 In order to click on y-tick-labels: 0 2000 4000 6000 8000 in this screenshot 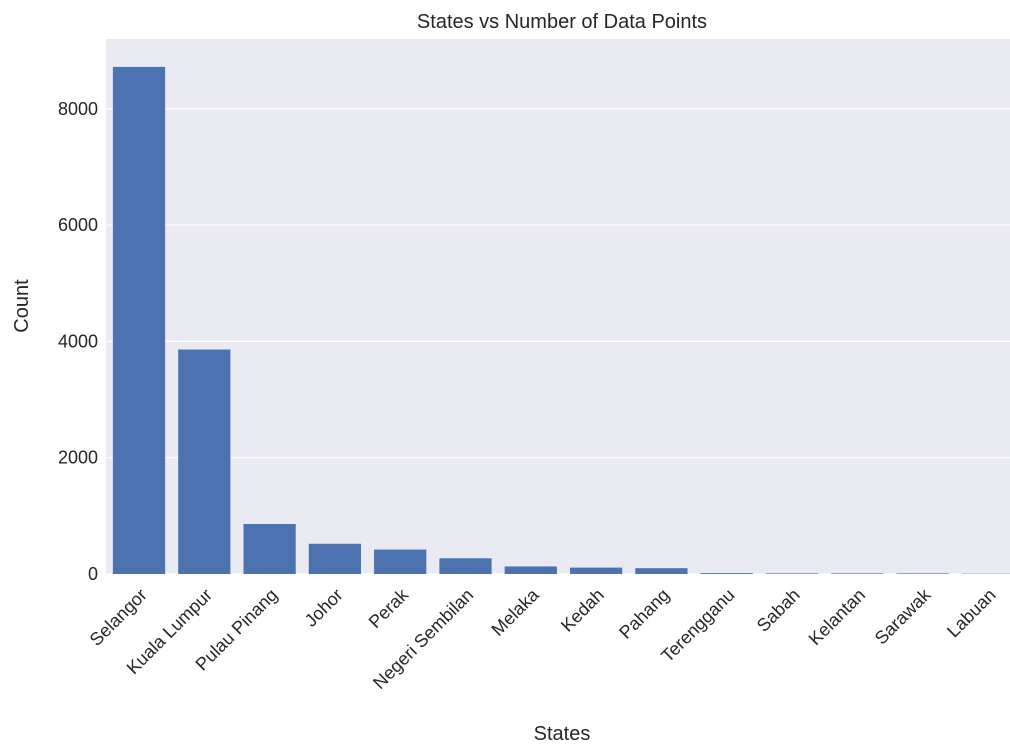, I will do `click(78, 341)`.